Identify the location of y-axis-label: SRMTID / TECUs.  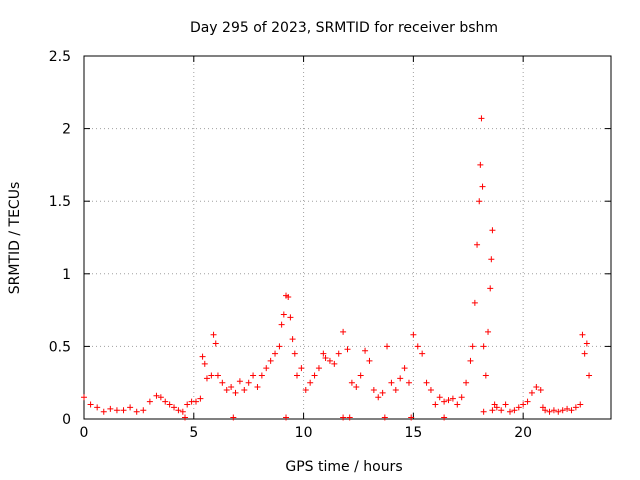
(15, 238).